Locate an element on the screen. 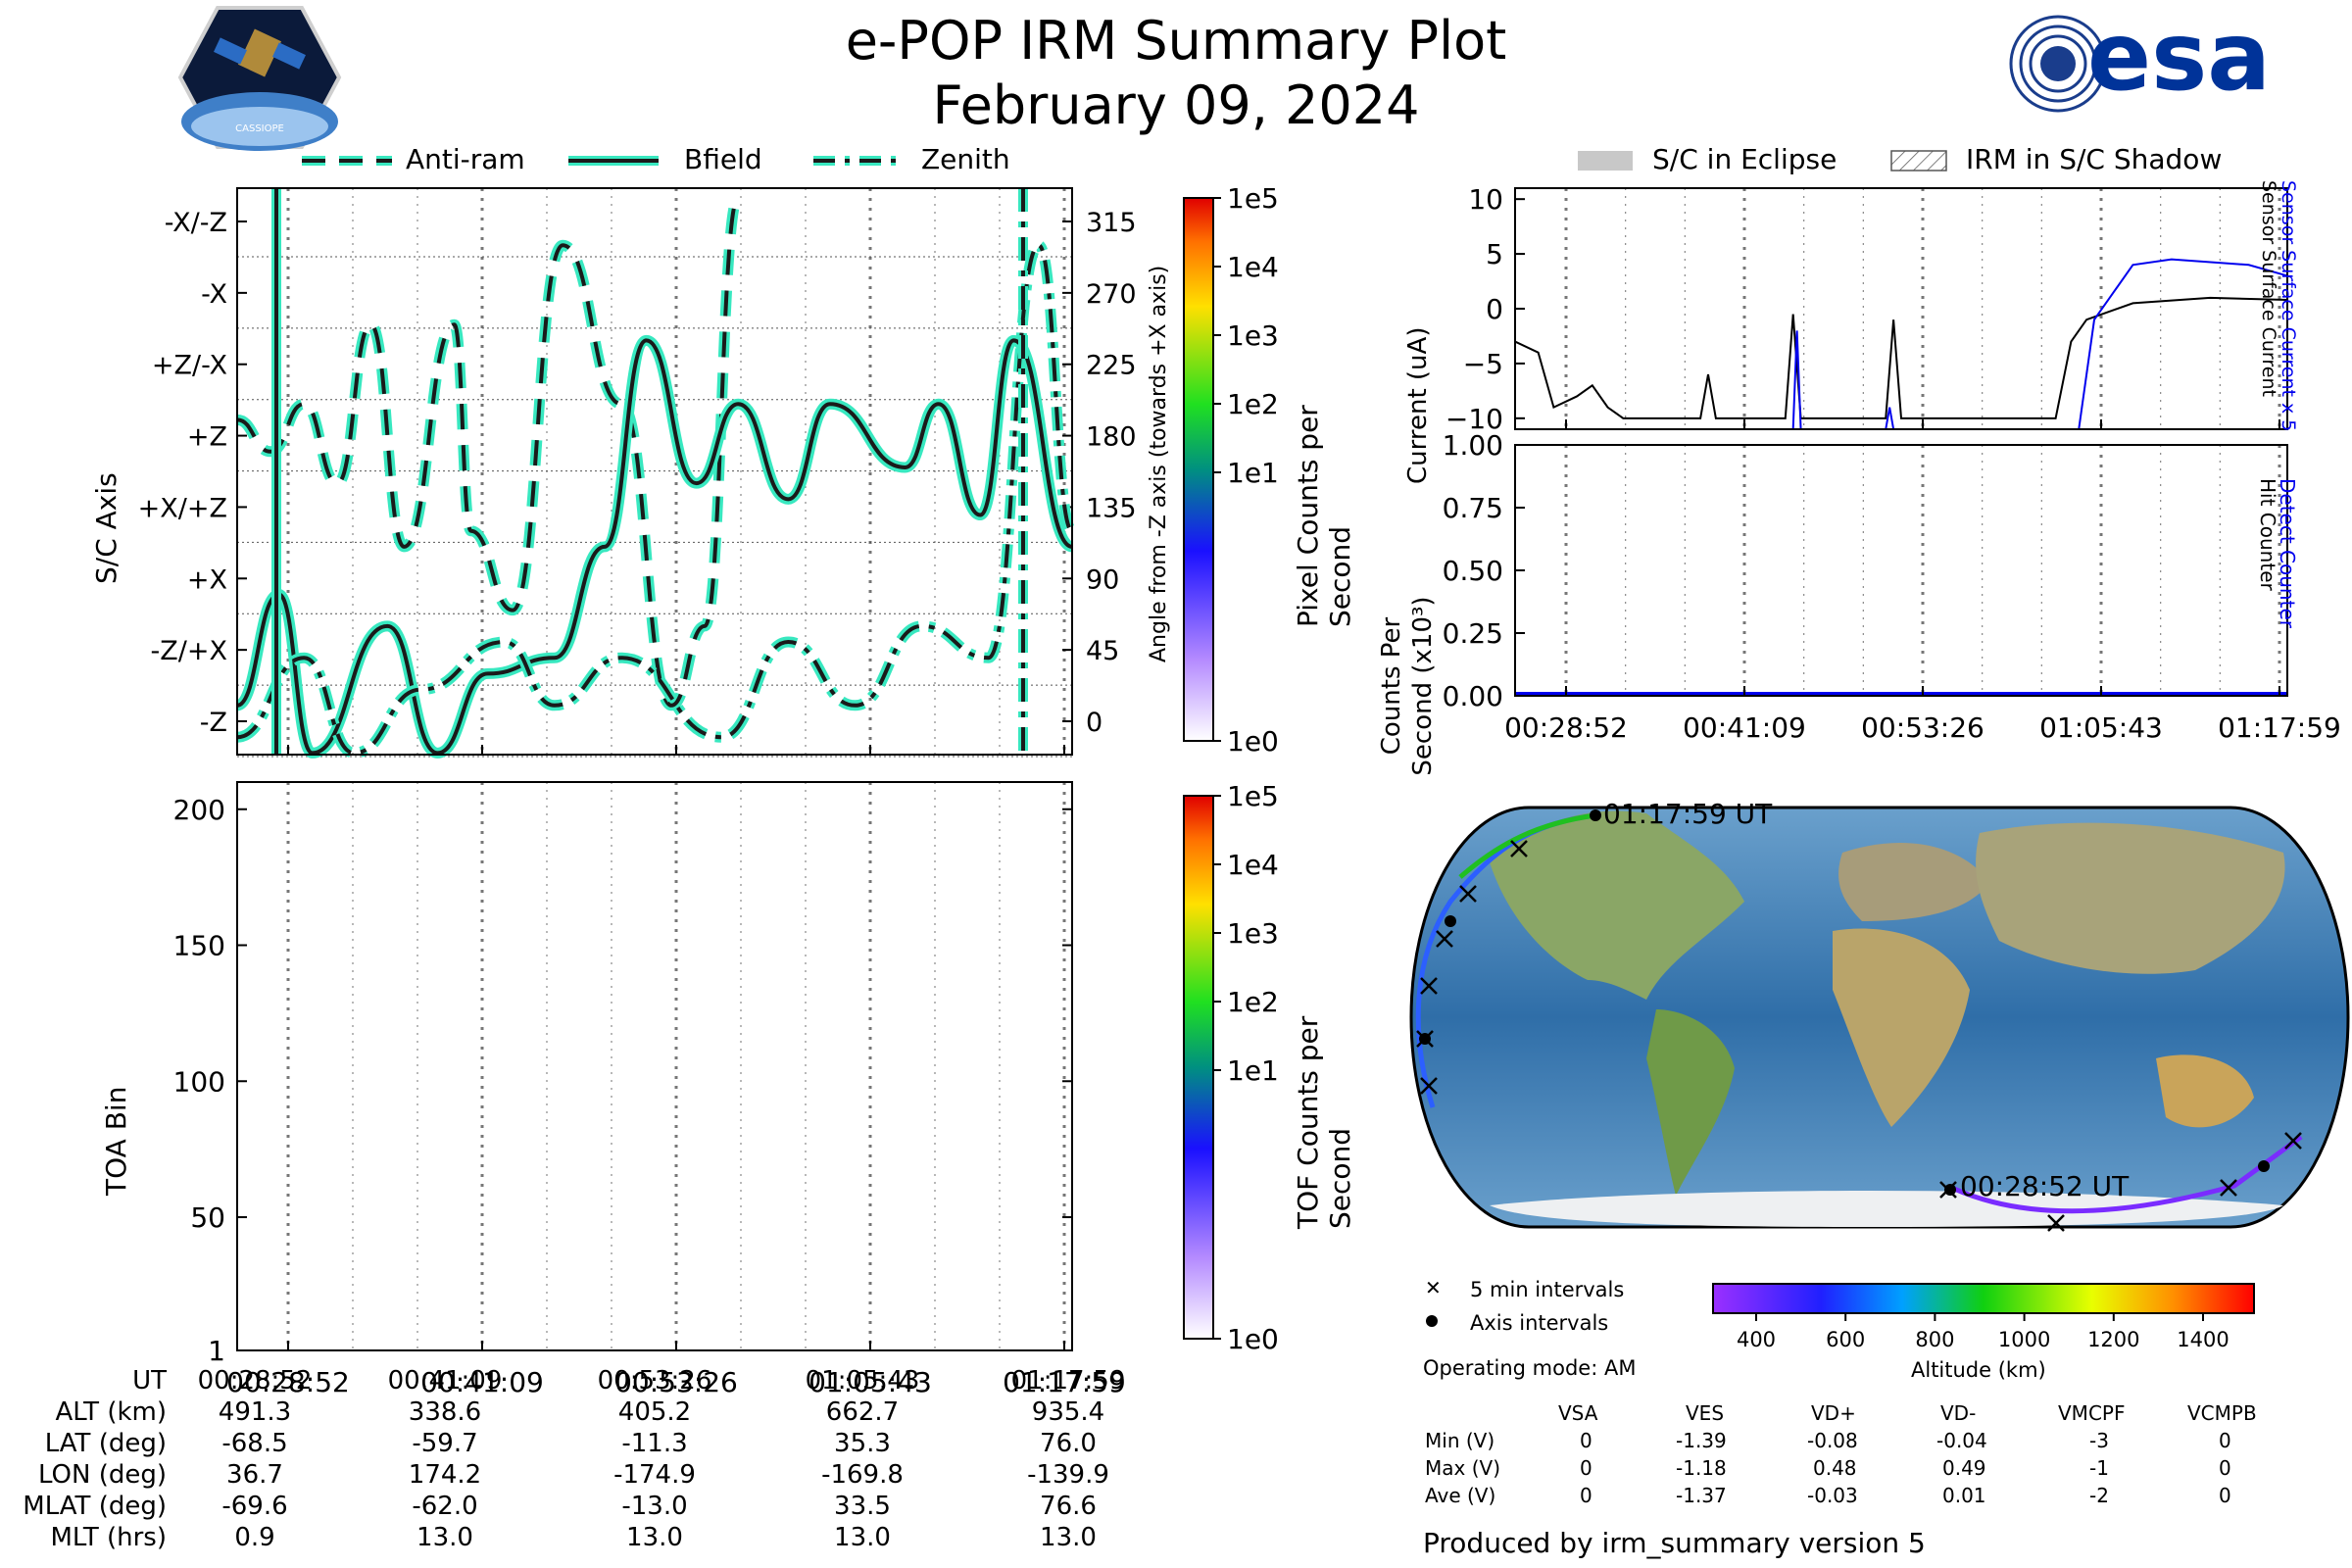  colorbar-pixel-label: Pixel Counts per Second is located at coordinates (1324, 516).